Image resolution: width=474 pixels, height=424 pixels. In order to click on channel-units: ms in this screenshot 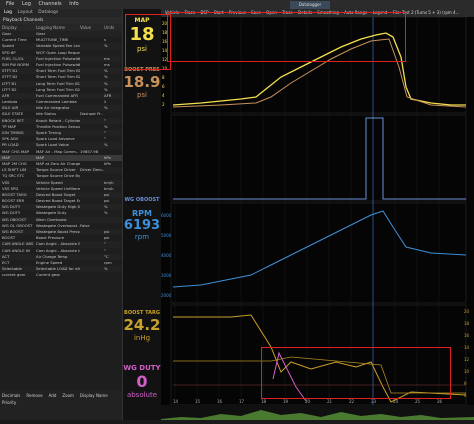, I will do `click(107, 64)`.